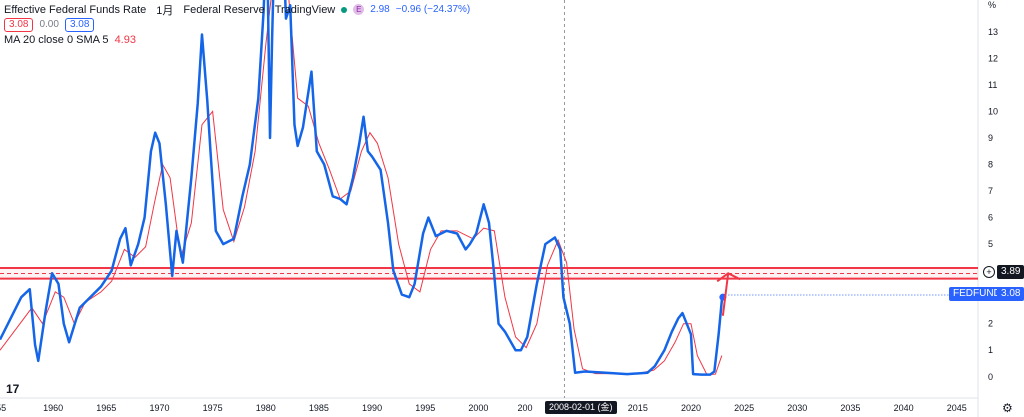 Image resolution: width=1024 pixels, height=417 pixels. I want to click on x-tick-label: 1965, so click(106, 408).